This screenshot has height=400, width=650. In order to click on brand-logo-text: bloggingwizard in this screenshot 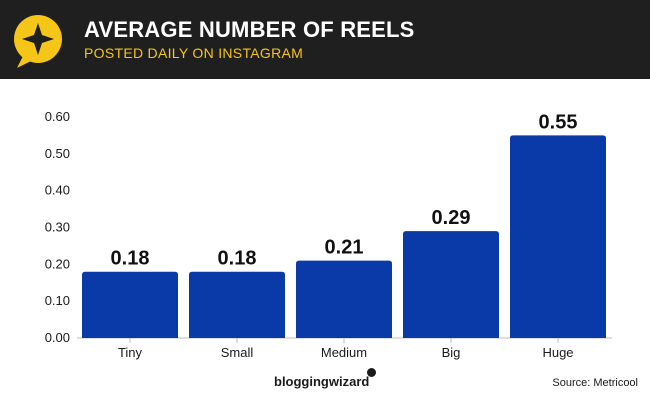, I will do `click(322, 381)`.